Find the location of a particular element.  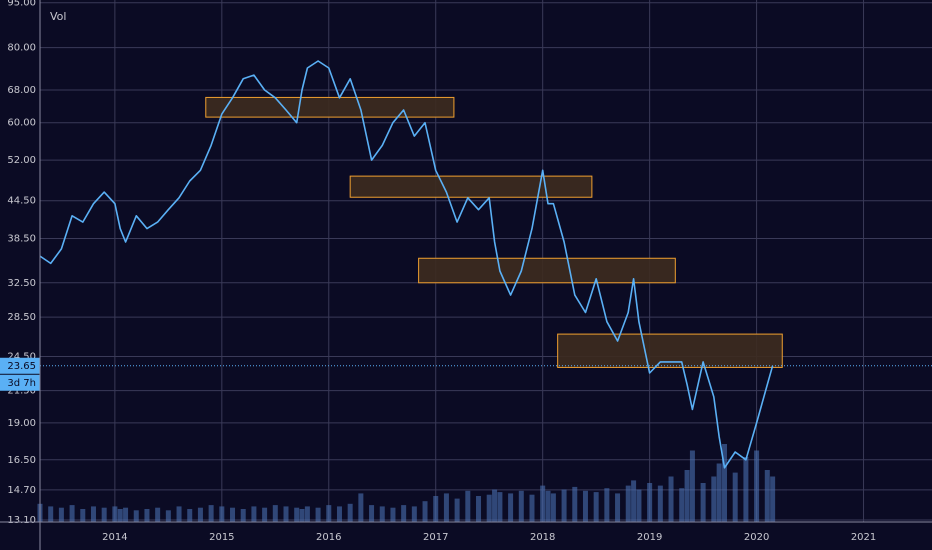

y-tick-label: 95.00 is located at coordinates (21, 4).